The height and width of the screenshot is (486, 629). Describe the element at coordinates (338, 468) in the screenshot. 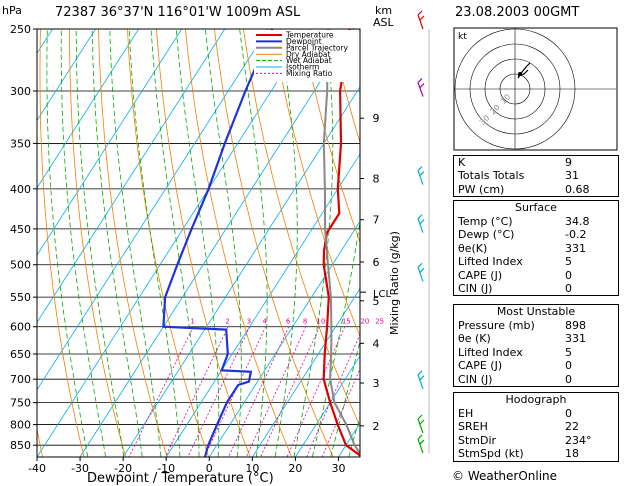

I see `temperature-tick-label: 30` at that location.